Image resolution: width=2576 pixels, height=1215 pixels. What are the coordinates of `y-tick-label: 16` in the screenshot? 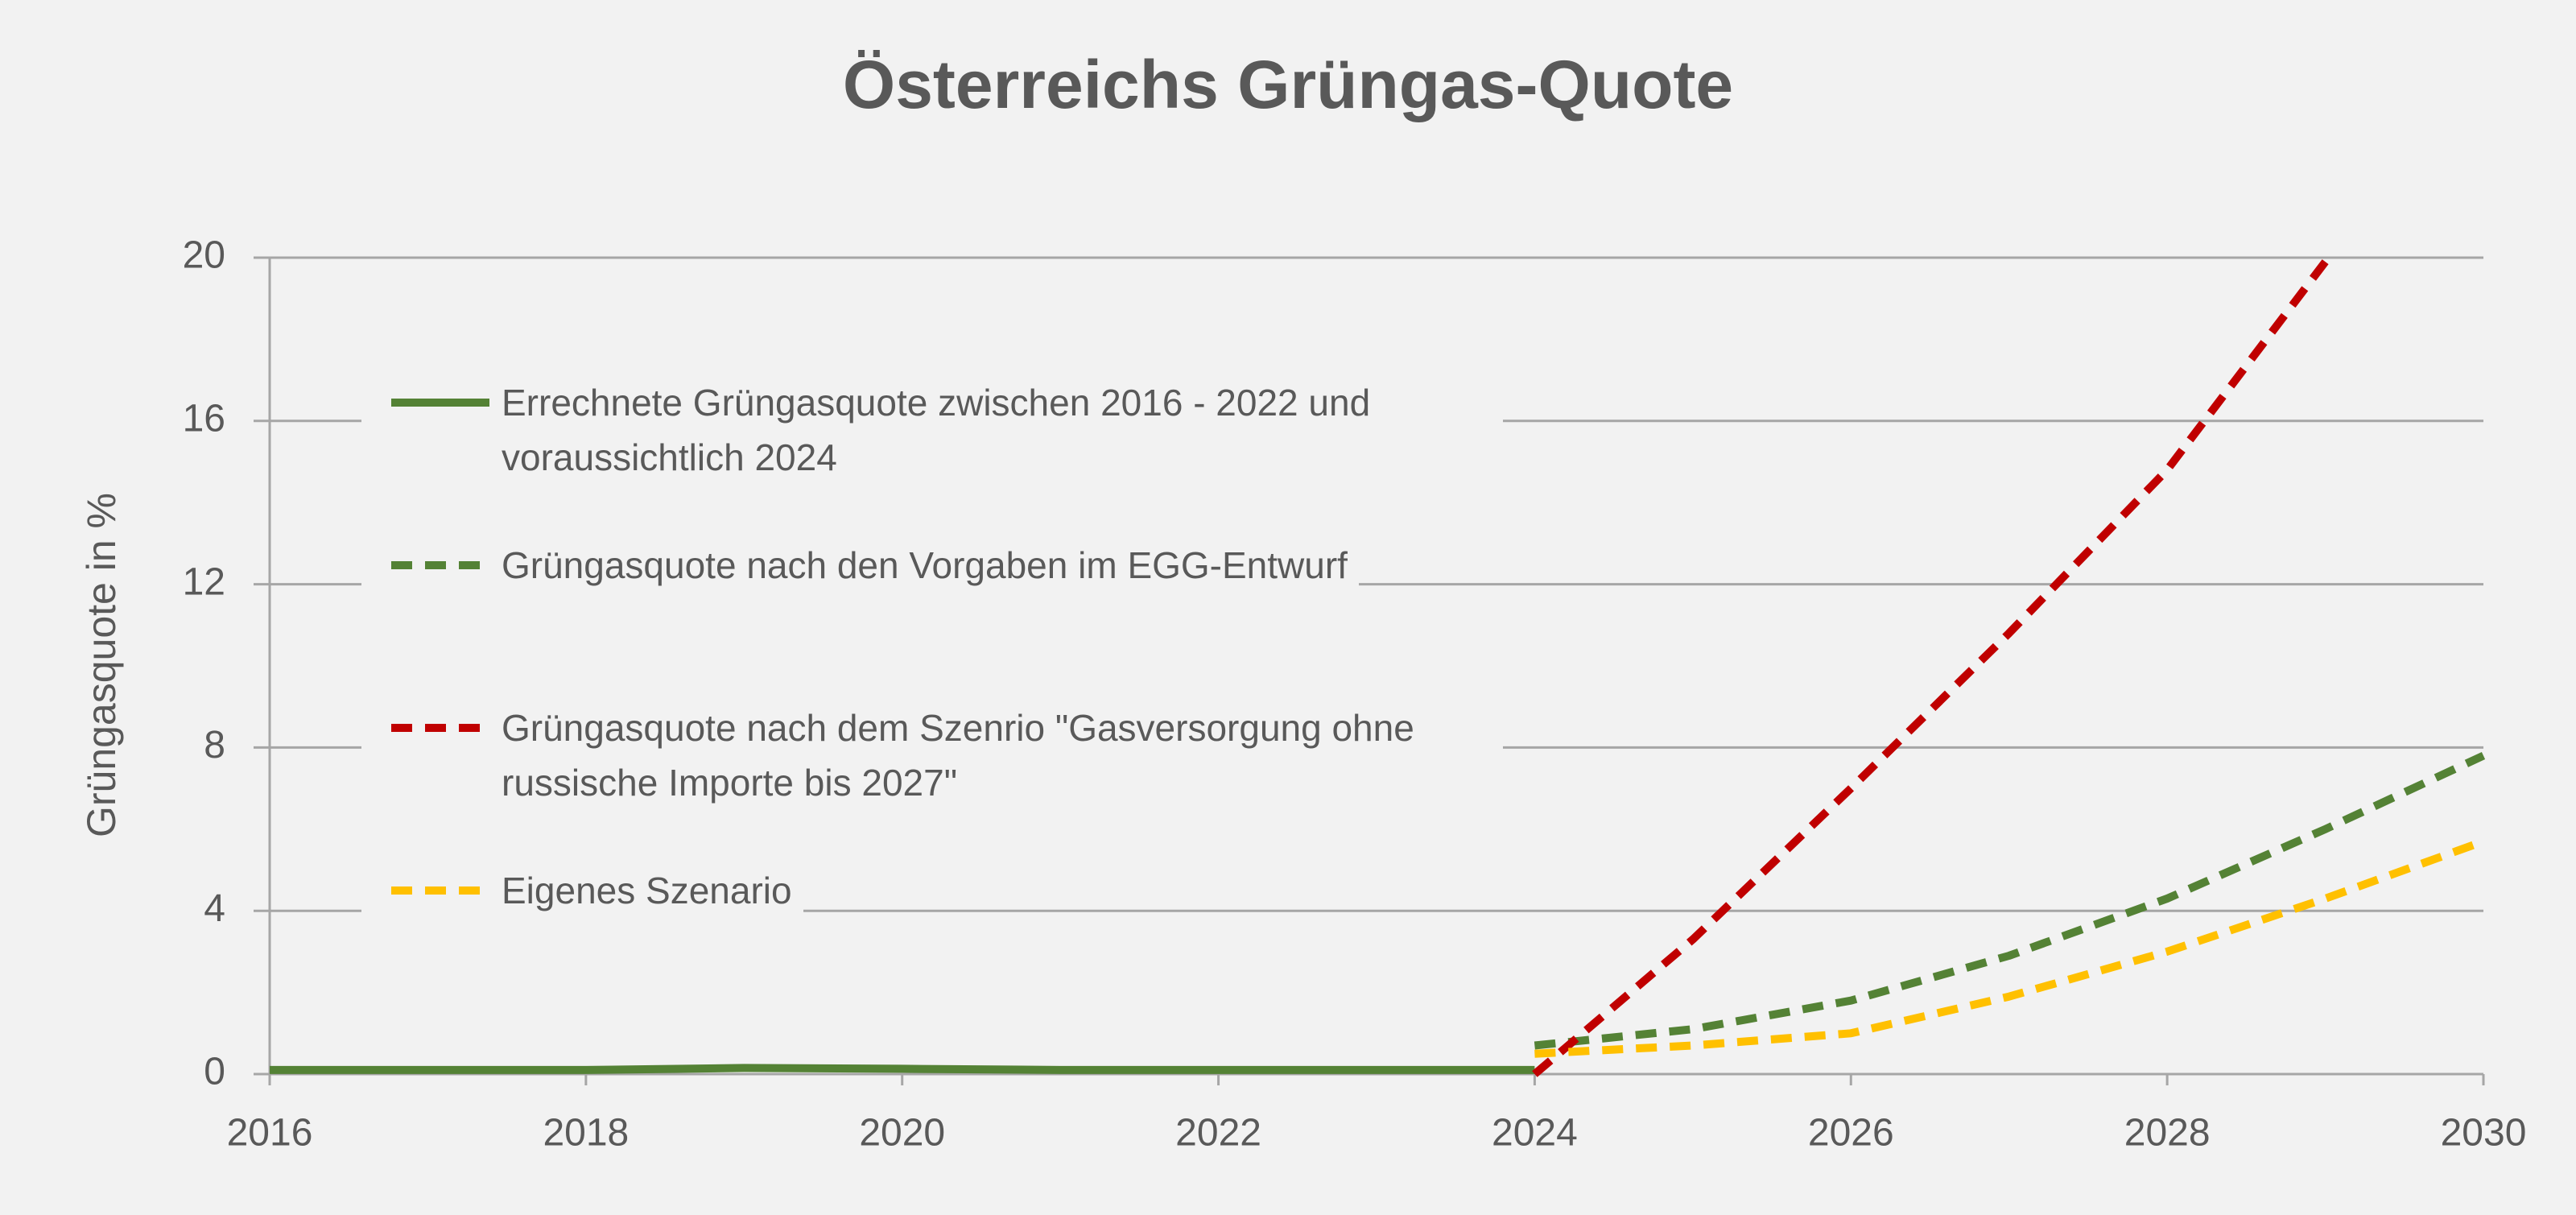 It's located at (204, 418).